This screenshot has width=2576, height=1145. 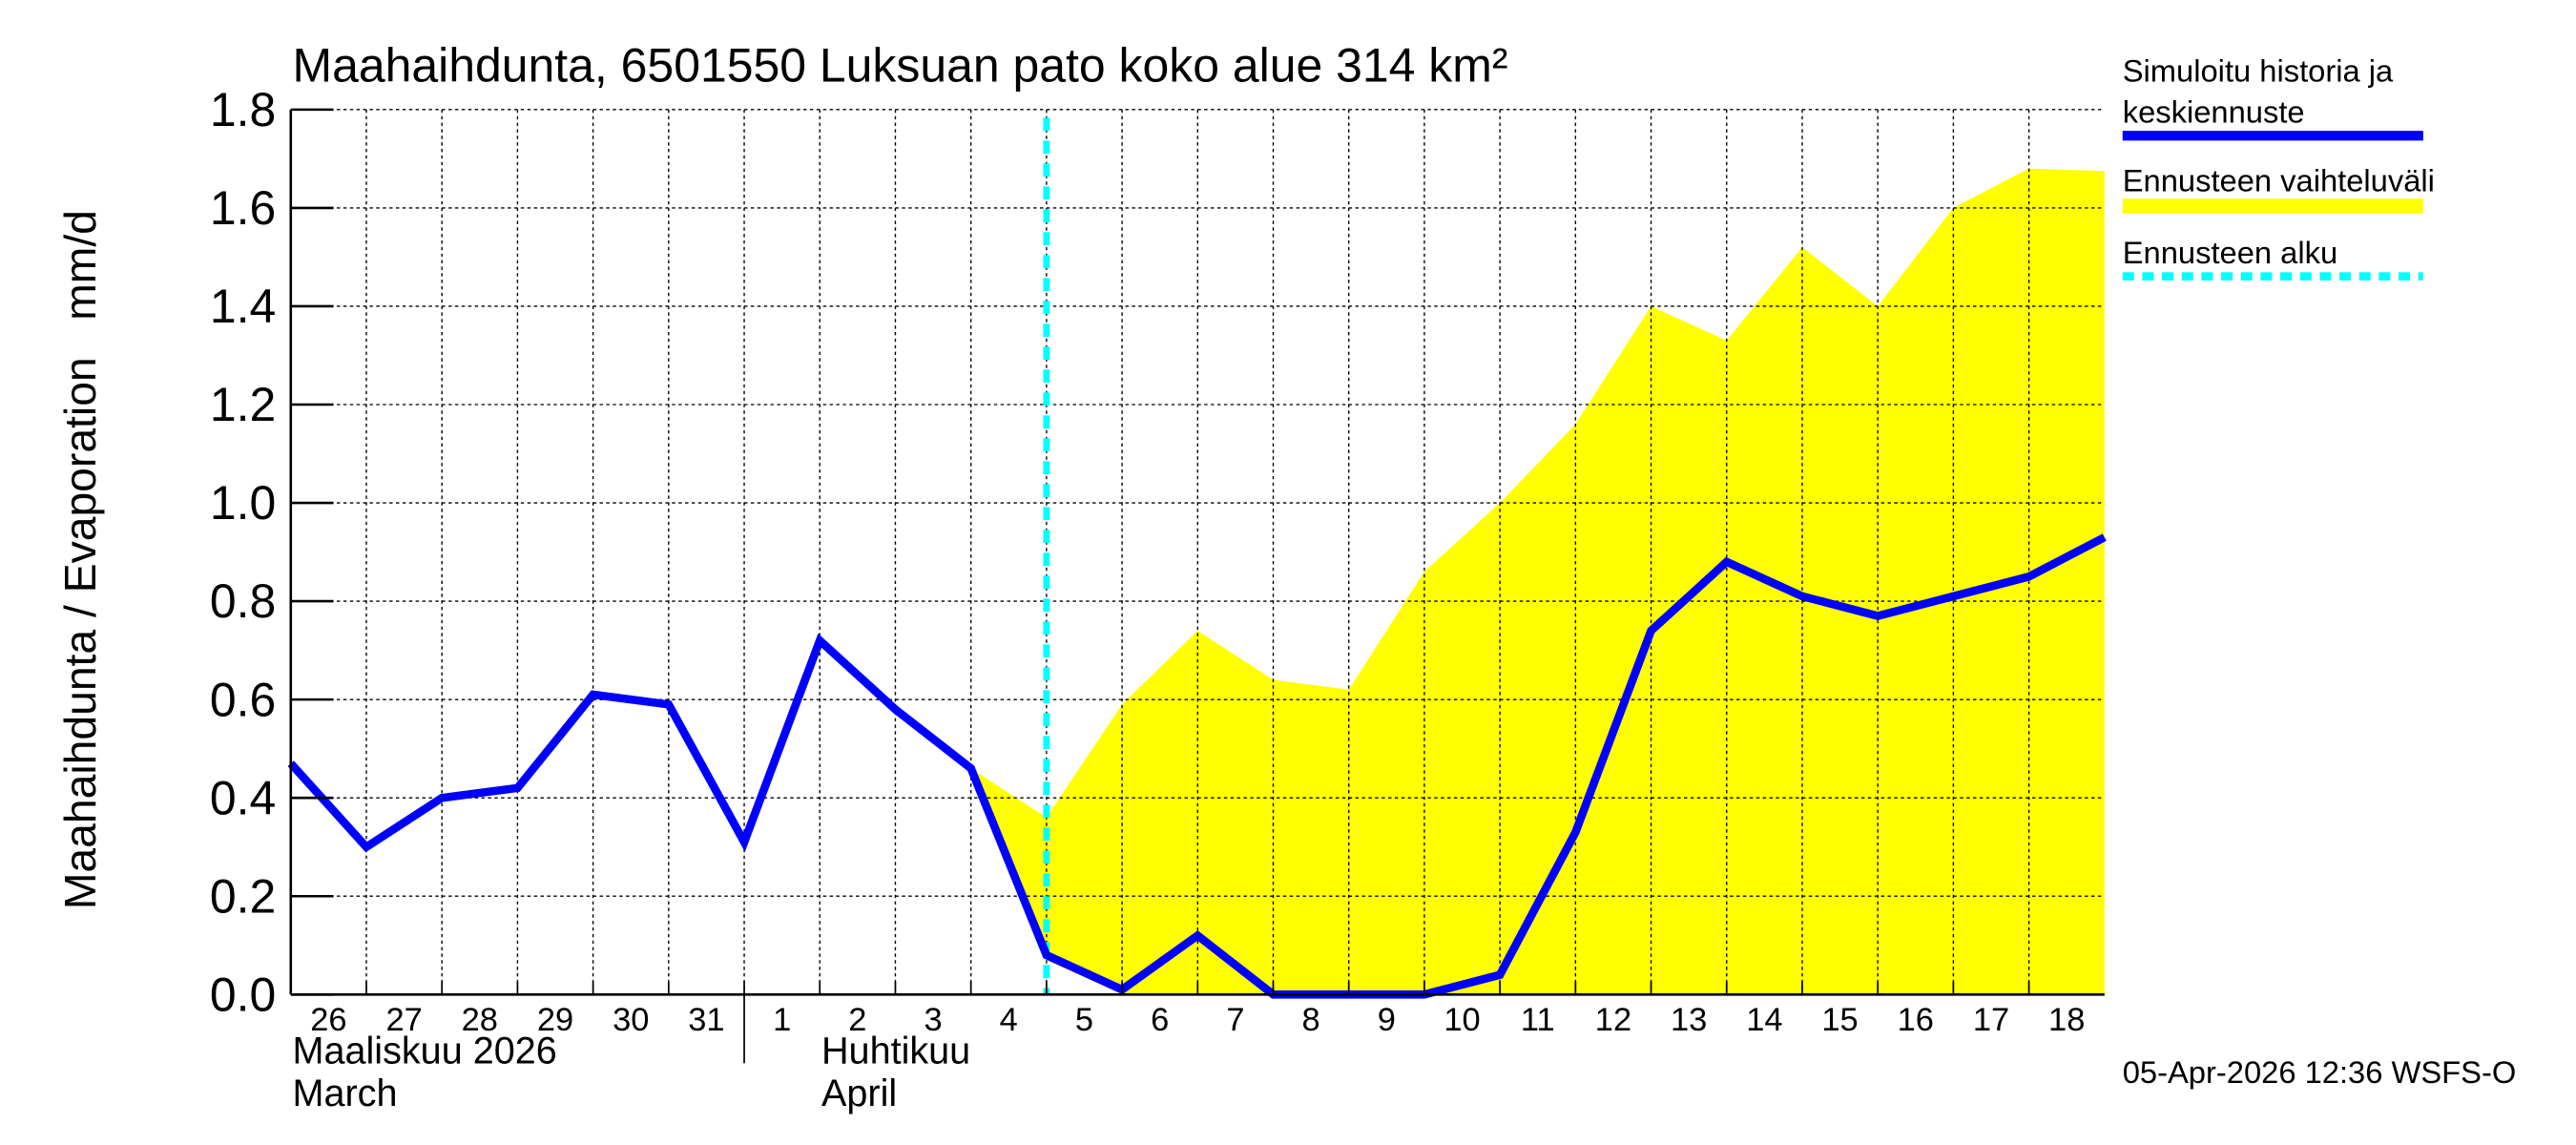 What do you see at coordinates (1387, 1020) in the screenshot?
I see `x-tick-label: 9` at bounding box center [1387, 1020].